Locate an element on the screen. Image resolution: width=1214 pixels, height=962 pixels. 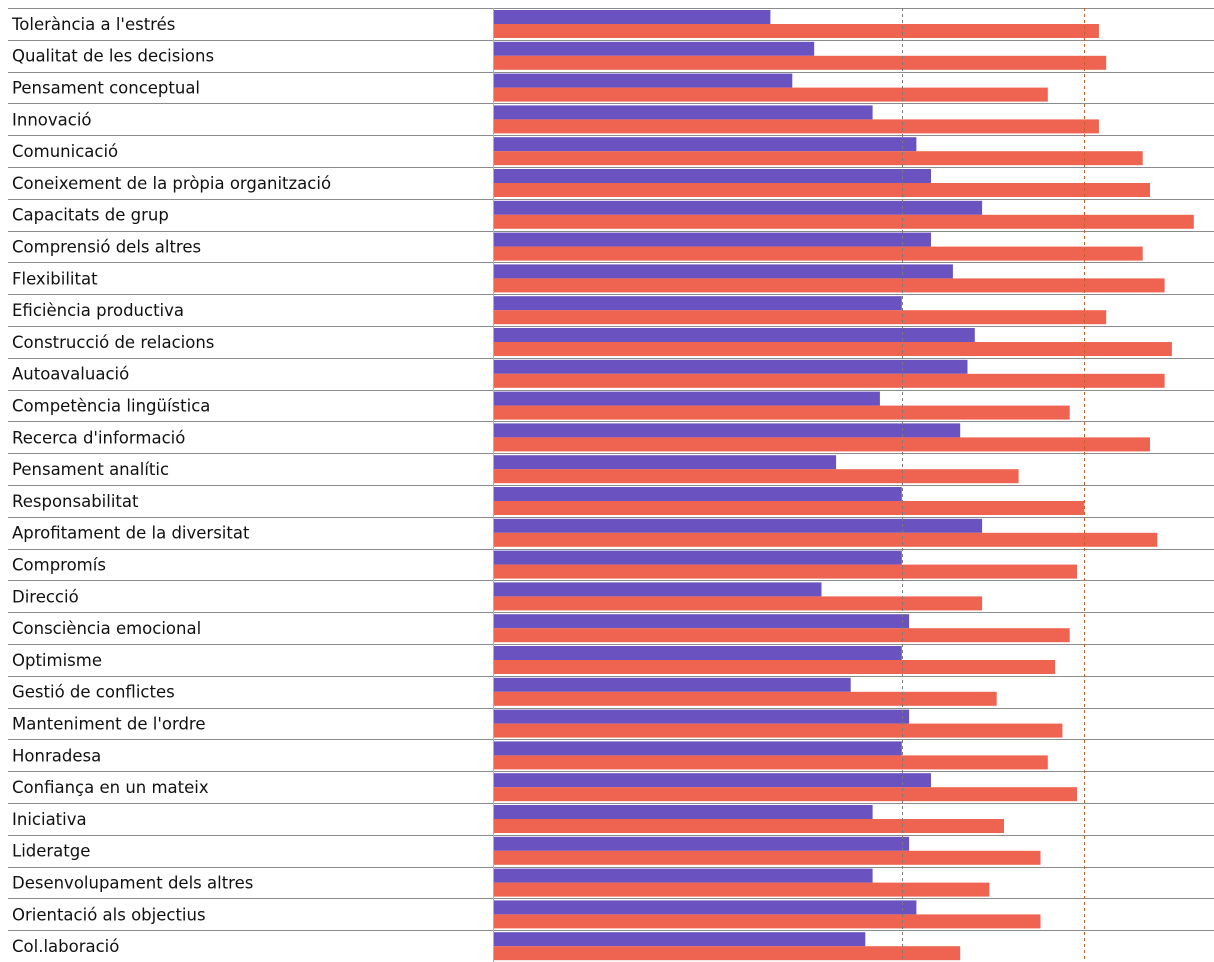
category-label: Competència lingüística is located at coordinates (111, 406).